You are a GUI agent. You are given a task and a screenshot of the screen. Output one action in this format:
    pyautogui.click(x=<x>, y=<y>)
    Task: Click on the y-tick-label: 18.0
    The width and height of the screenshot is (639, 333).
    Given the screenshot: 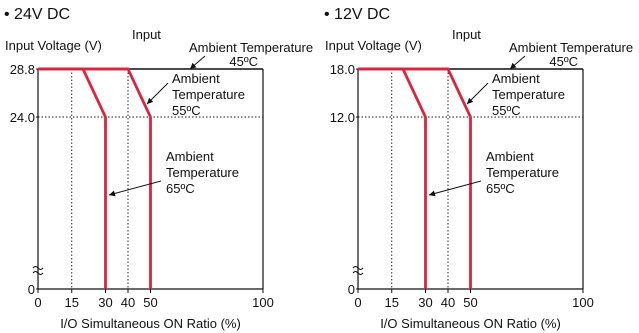 What is the action you would take?
    pyautogui.click(x=342, y=69)
    